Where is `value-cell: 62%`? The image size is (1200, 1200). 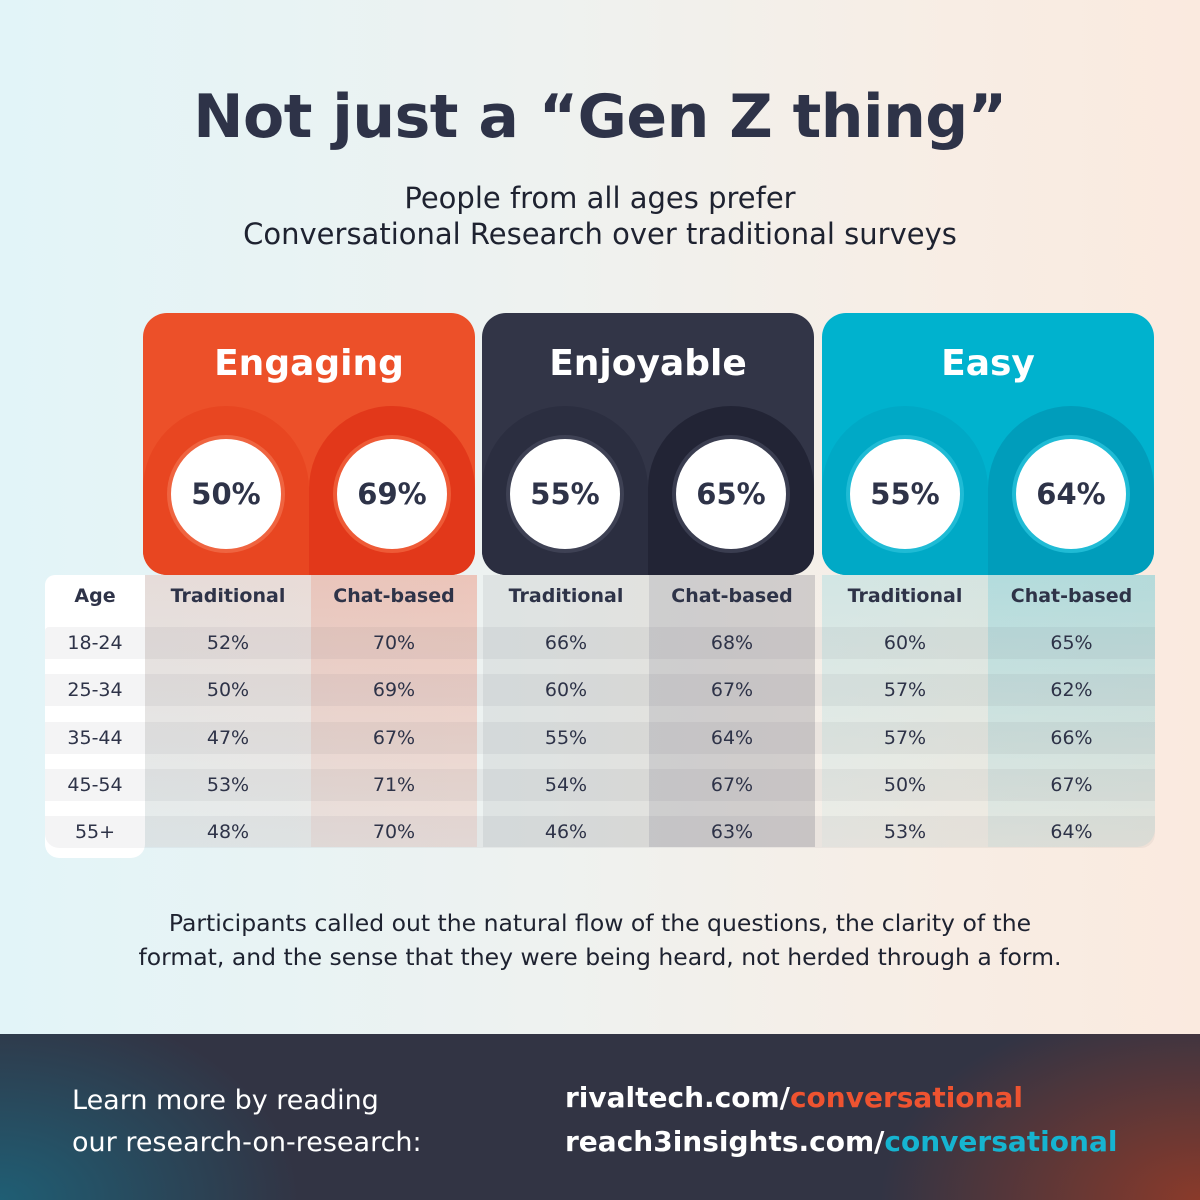
value-cell: 62% is located at coordinates (1071, 690).